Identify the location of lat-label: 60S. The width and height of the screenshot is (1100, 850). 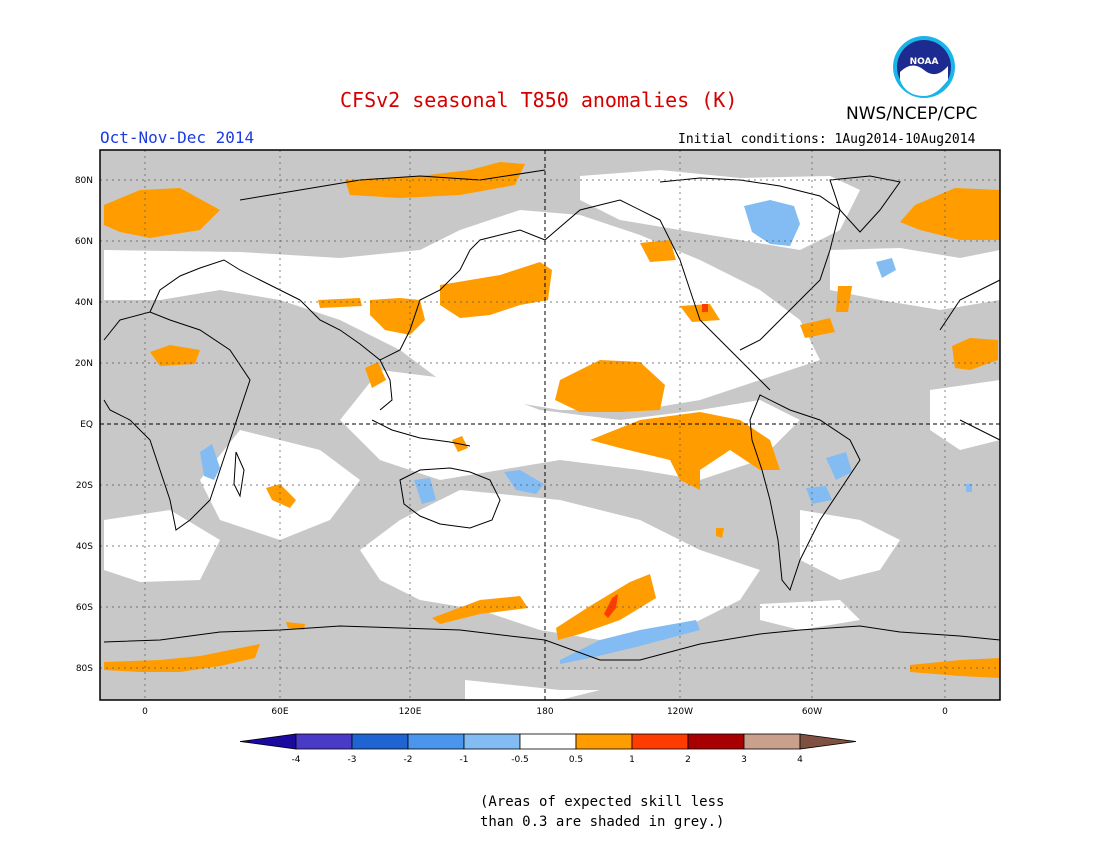
(84, 608).